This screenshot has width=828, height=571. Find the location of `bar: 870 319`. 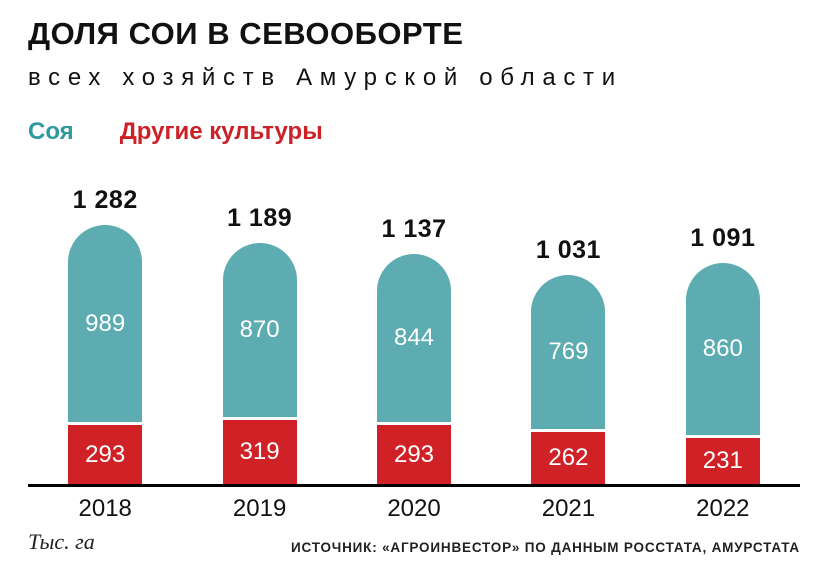

bar: 870 319 is located at coordinates (259, 363).